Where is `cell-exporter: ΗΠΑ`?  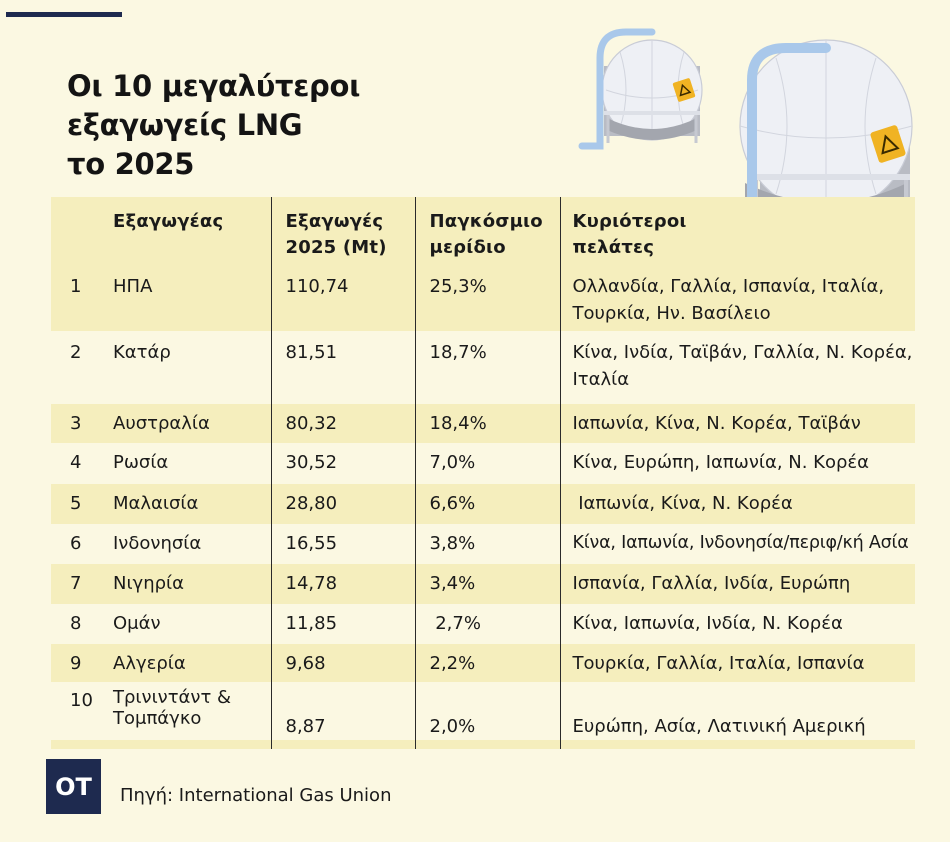
cell-exporter: ΗΠΑ is located at coordinates (133, 286).